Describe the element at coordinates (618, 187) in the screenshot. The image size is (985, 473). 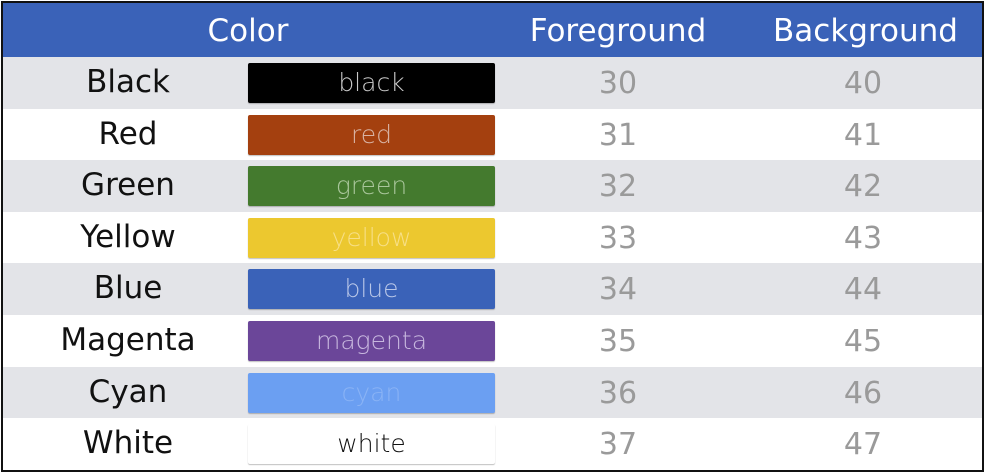
I see `foreground-code: 32` at that location.